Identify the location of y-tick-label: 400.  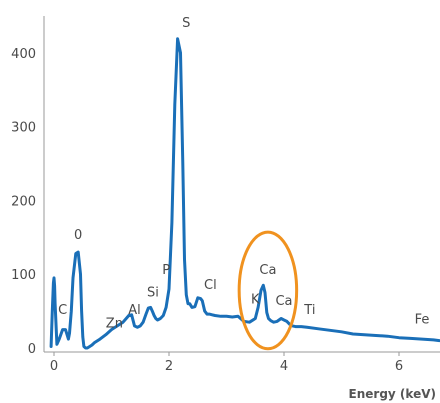
(23, 54).